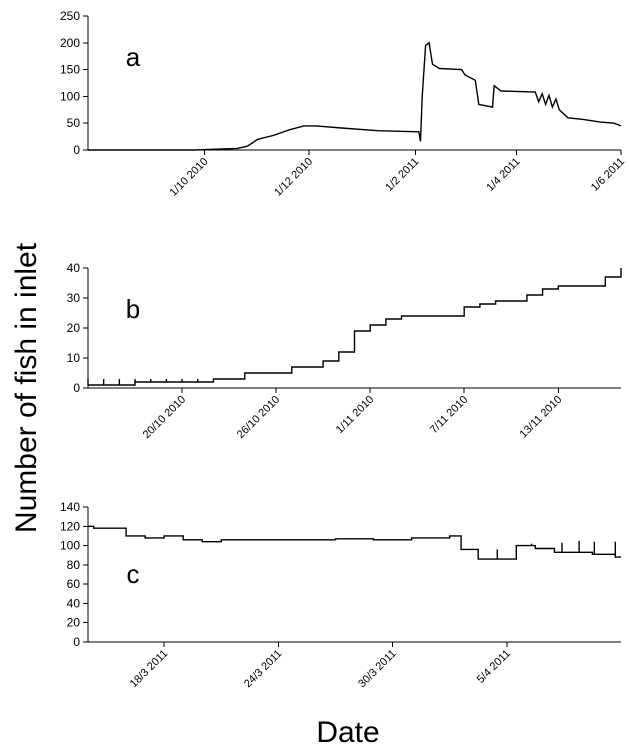 Image resolution: width=629 pixels, height=751 pixels. What do you see at coordinates (74, 298) in the screenshot?
I see `y-tick-label-b: 30` at bounding box center [74, 298].